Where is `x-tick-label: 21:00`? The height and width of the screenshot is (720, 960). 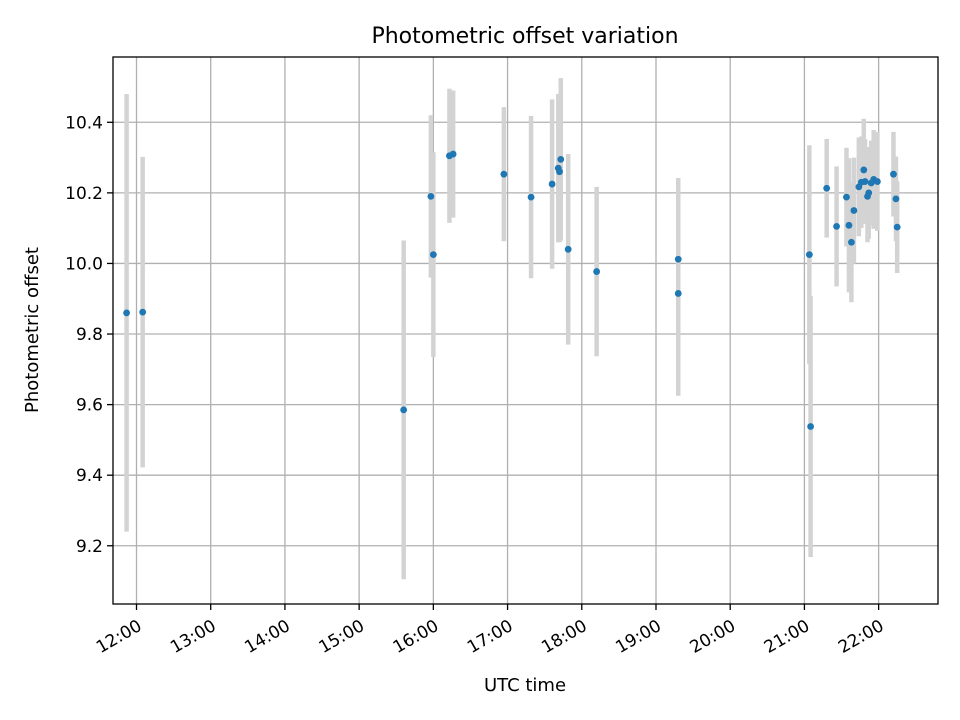
x-tick-label: 21:00 is located at coordinates (787, 637).